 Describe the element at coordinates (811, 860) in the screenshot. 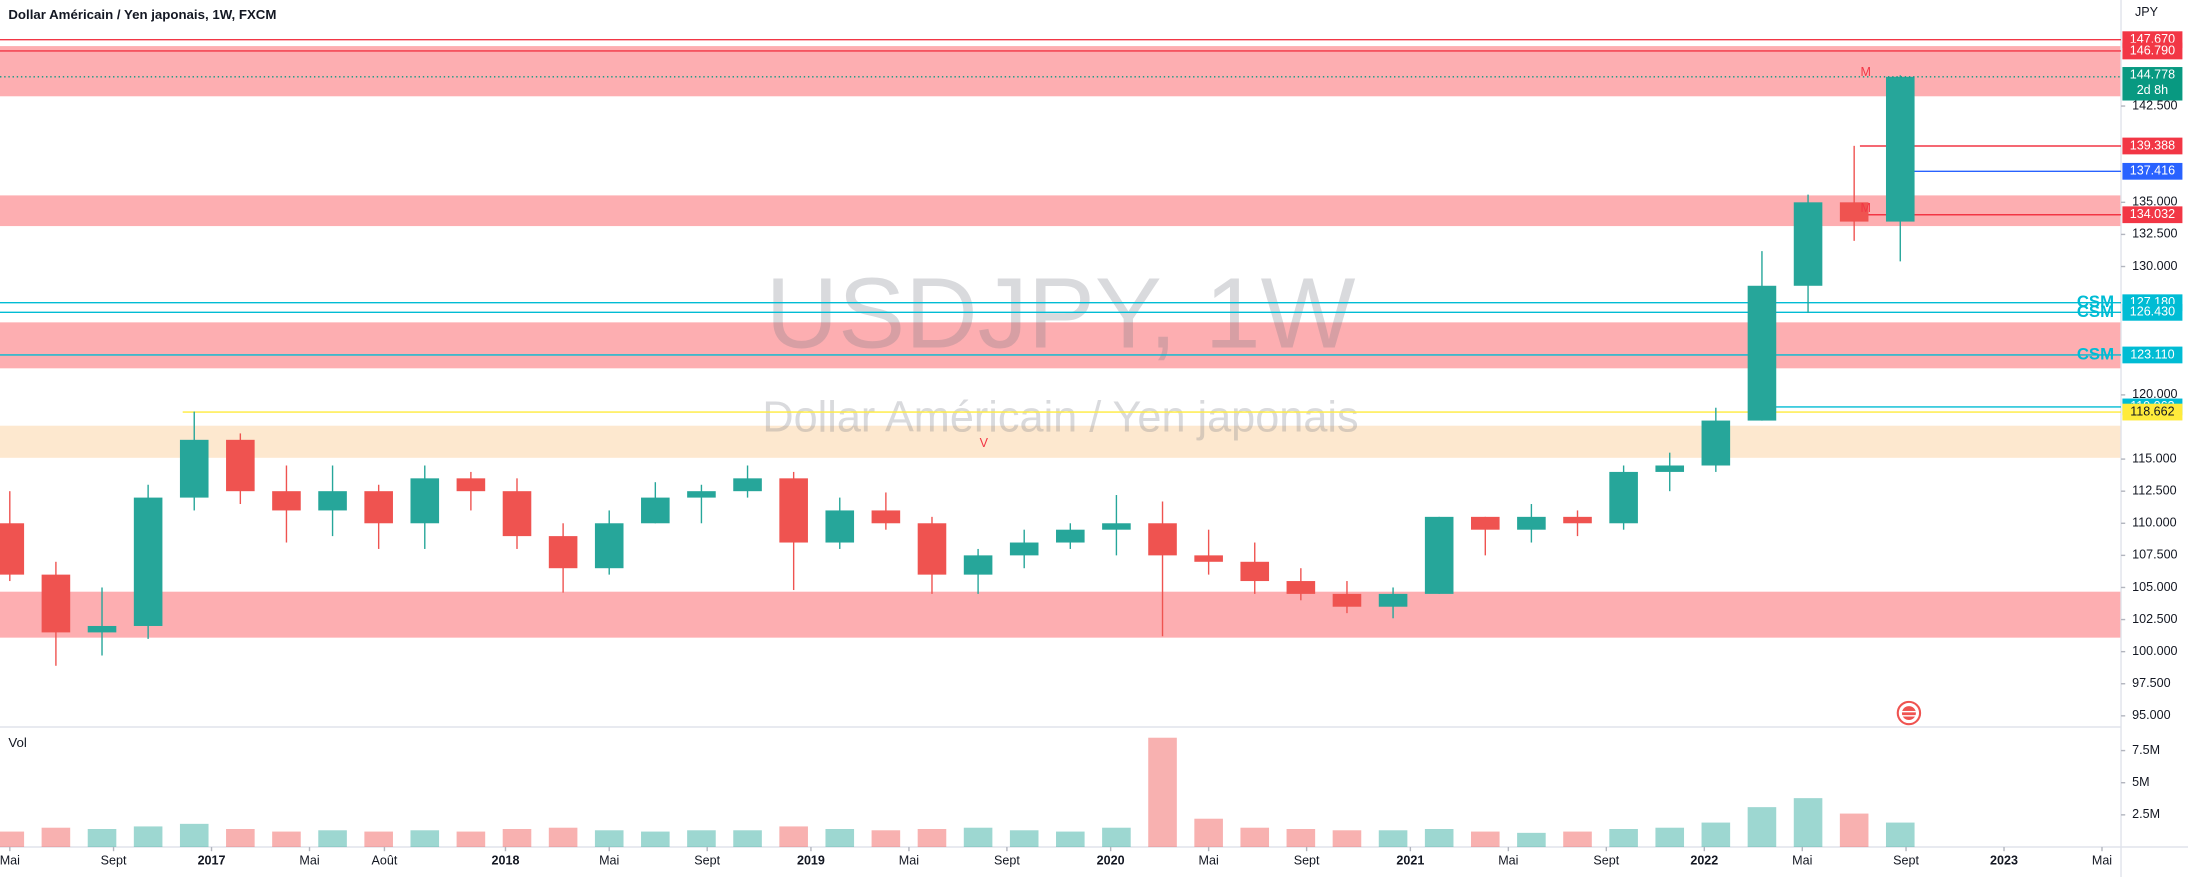

I see `x-tick-label: 2019` at that location.